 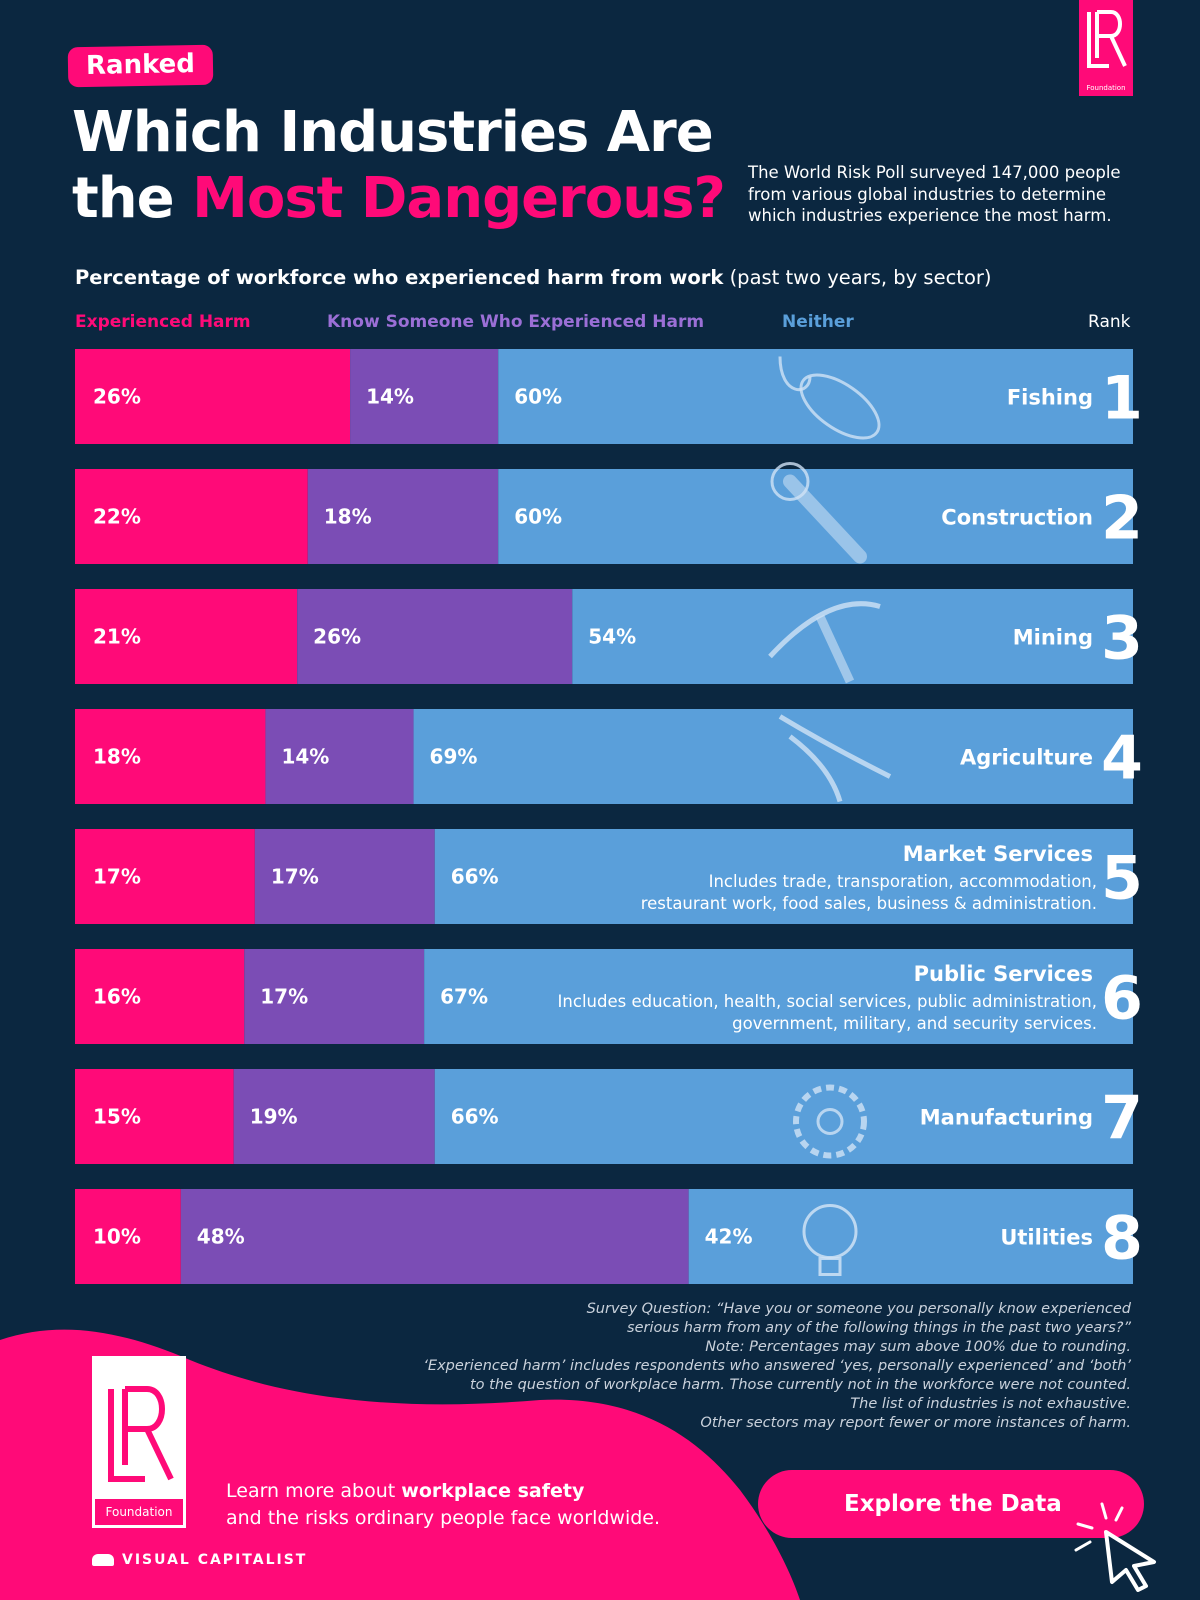 What do you see at coordinates (141, 1434) in the screenshot?
I see `lr-logo-footer-icon` at bounding box center [141, 1434].